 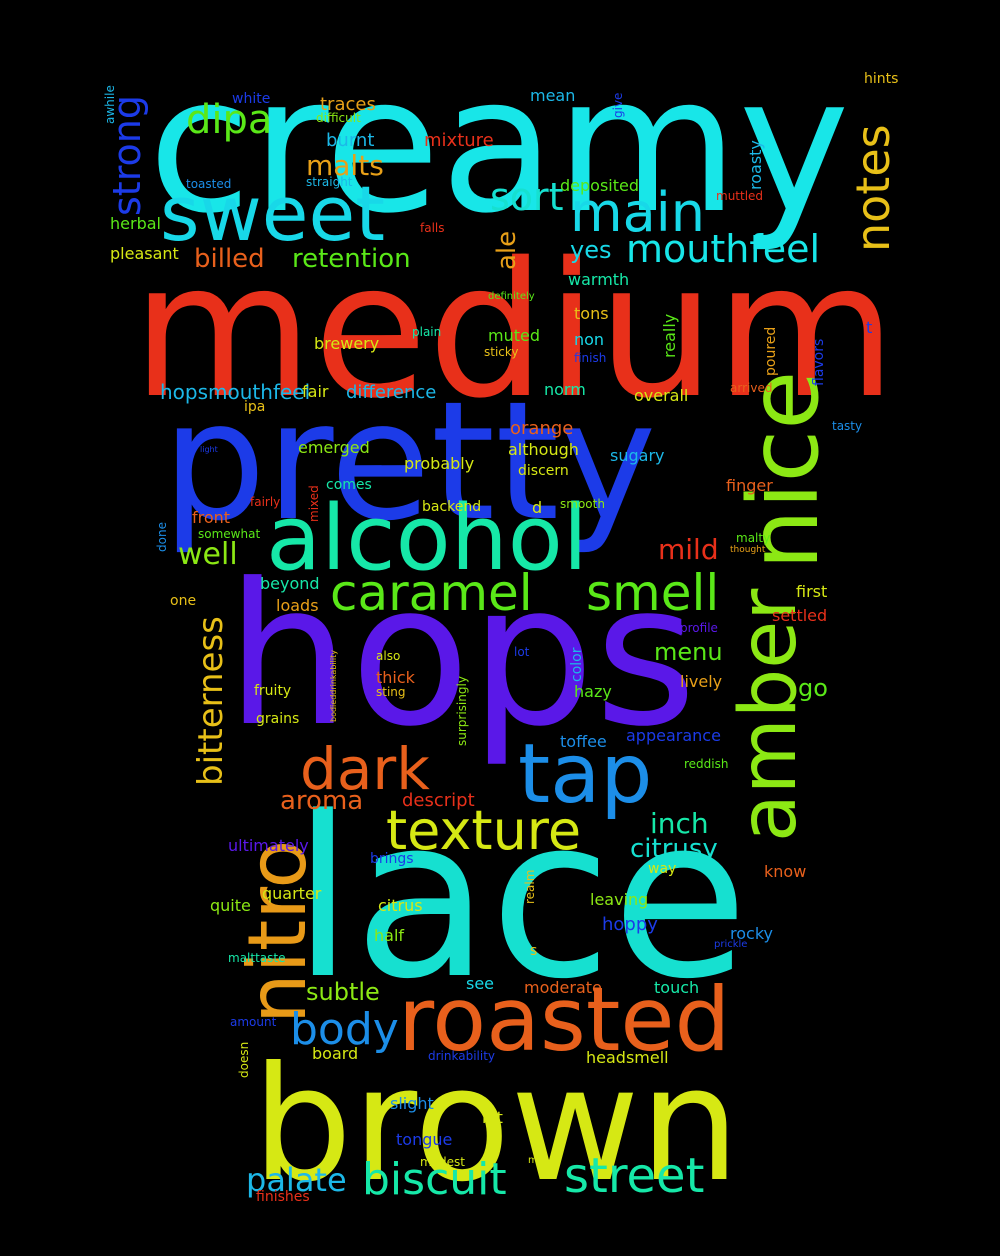 What do you see at coordinates (637, 212) in the screenshot?
I see `word-main: main` at bounding box center [637, 212].